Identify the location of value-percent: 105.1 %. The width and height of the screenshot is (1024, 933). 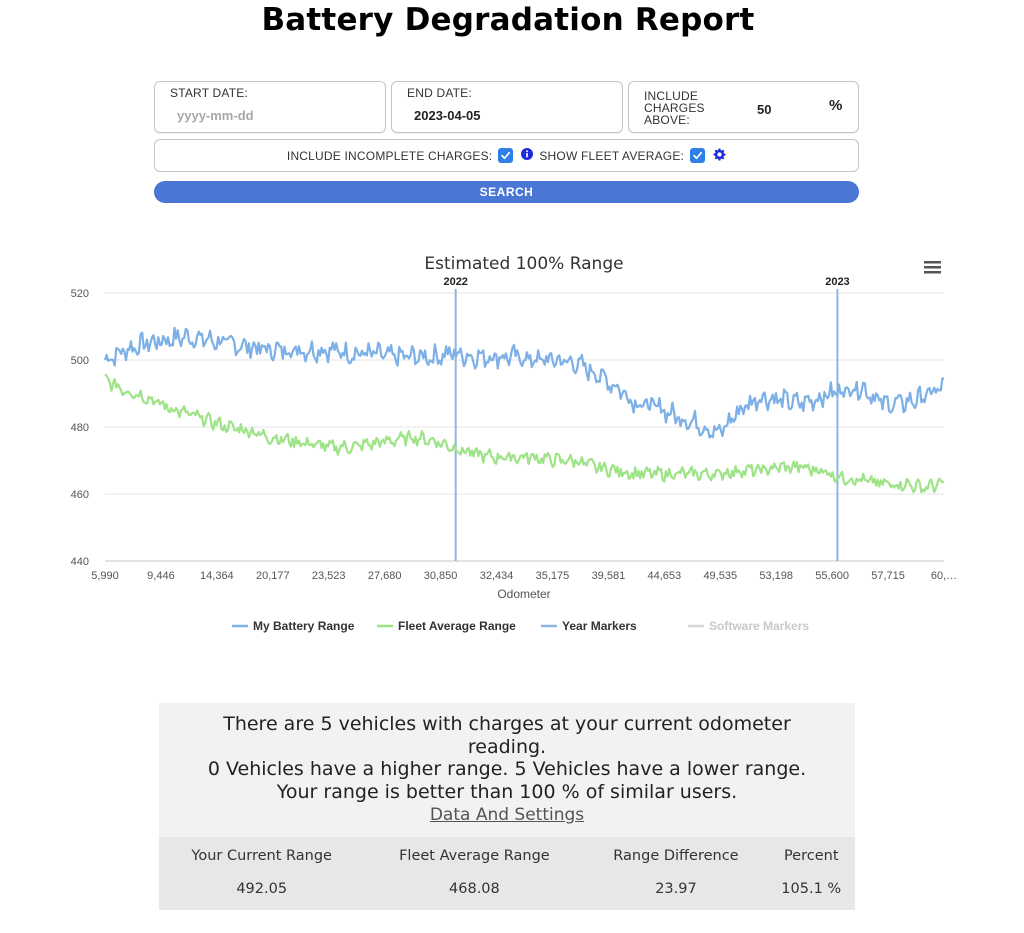
(811, 888).